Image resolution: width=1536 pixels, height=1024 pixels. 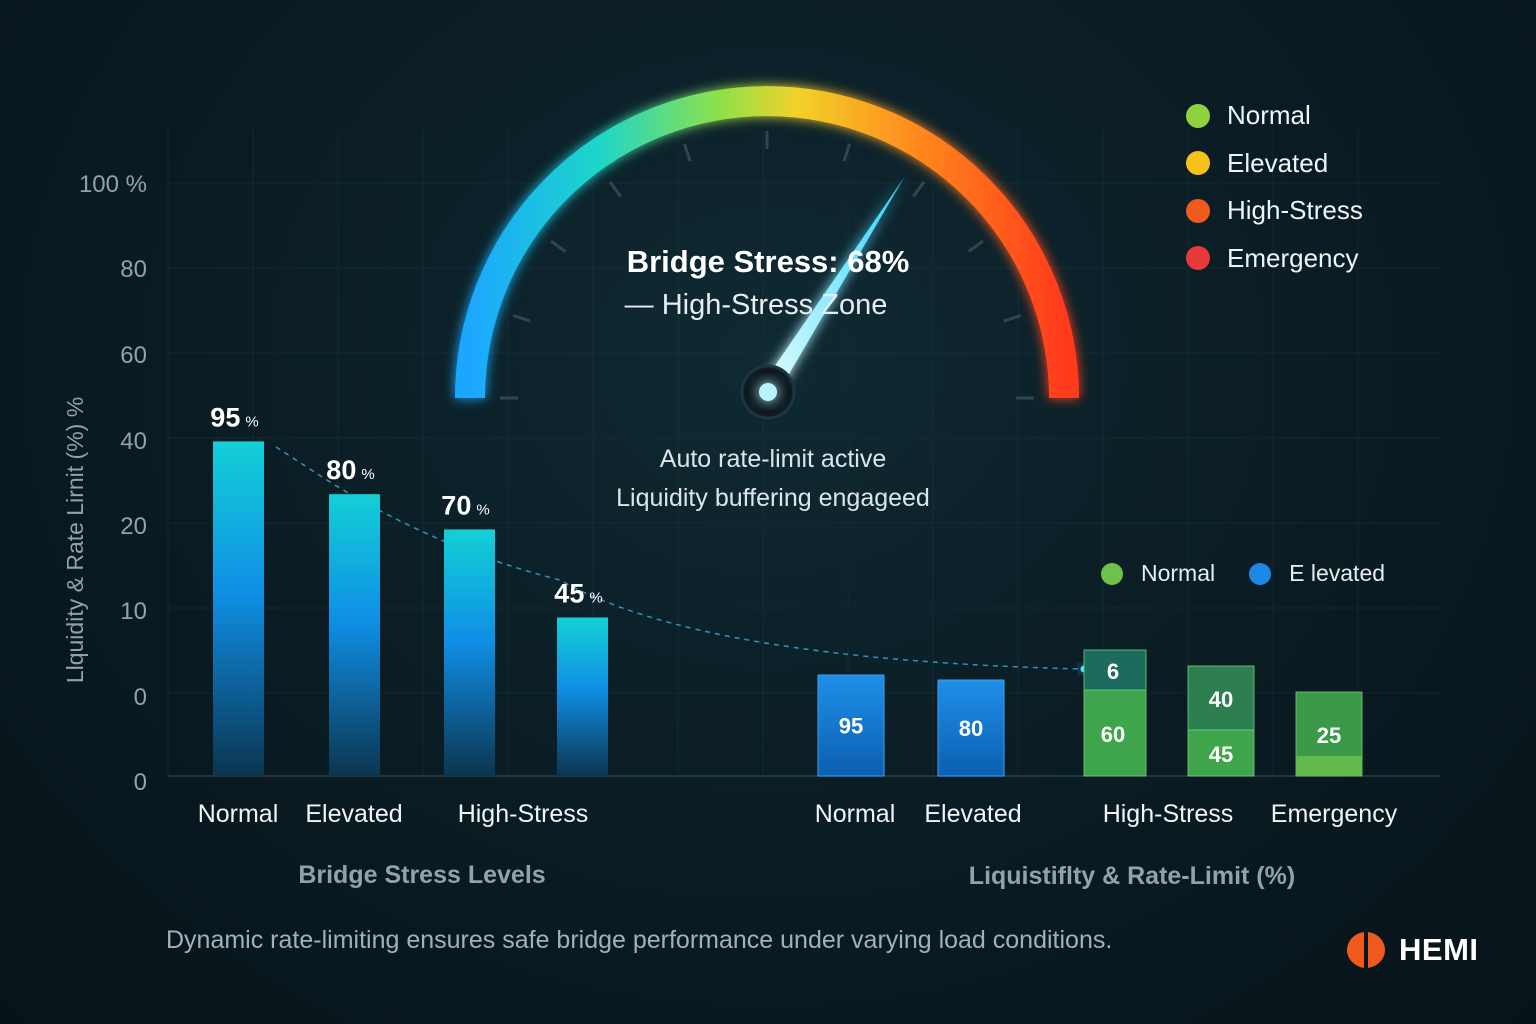 What do you see at coordinates (832, 286) in the screenshot?
I see `gauge-needle` at bounding box center [832, 286].